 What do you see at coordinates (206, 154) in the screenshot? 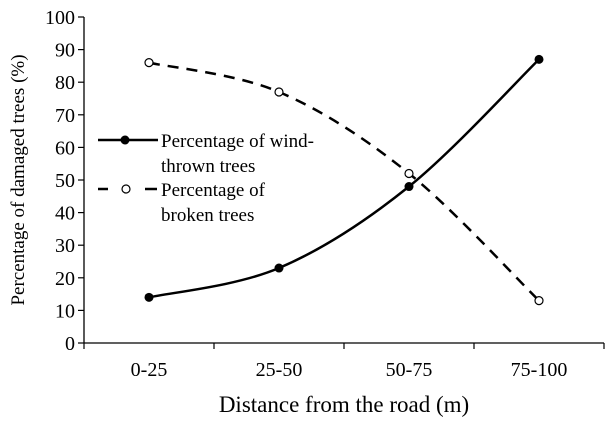
I see `legend-item-wind-thrown: Percentage of wind- thrown trees` at bounding box center [206, 154].